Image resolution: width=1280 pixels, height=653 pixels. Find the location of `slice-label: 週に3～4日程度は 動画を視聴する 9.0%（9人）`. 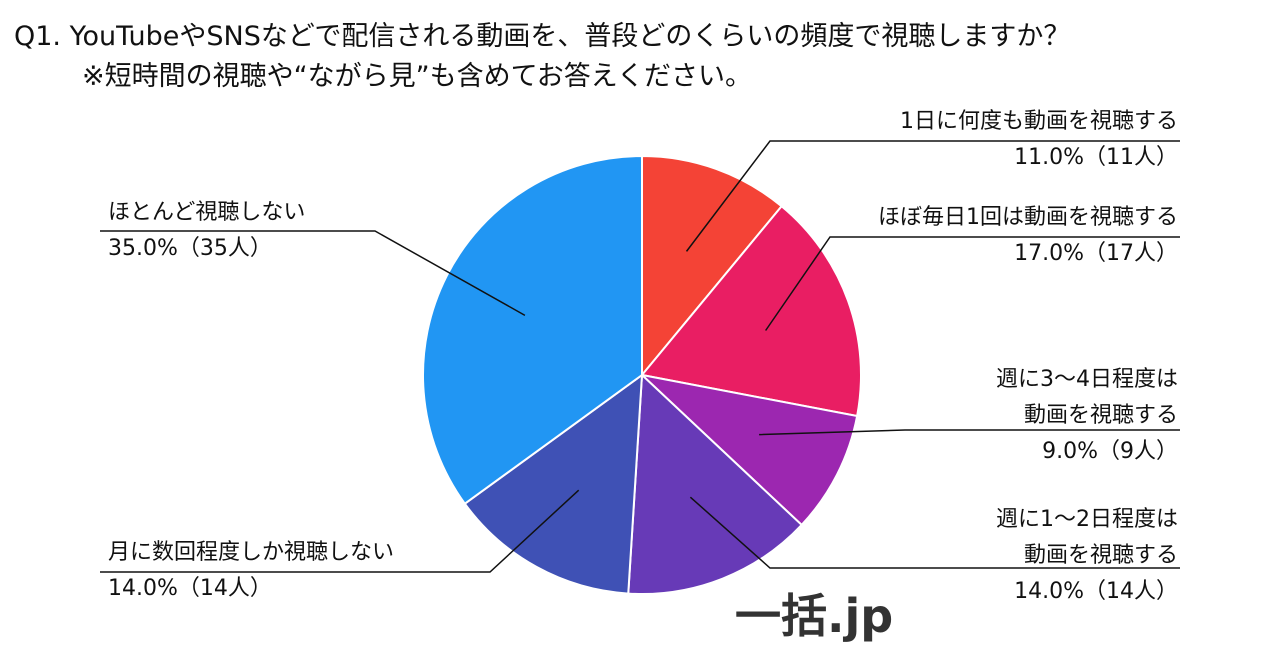

slice-label: 週に3～4日程度は 動画を視聴する 9.0%（9人） is located at coordinates (1087, 416).